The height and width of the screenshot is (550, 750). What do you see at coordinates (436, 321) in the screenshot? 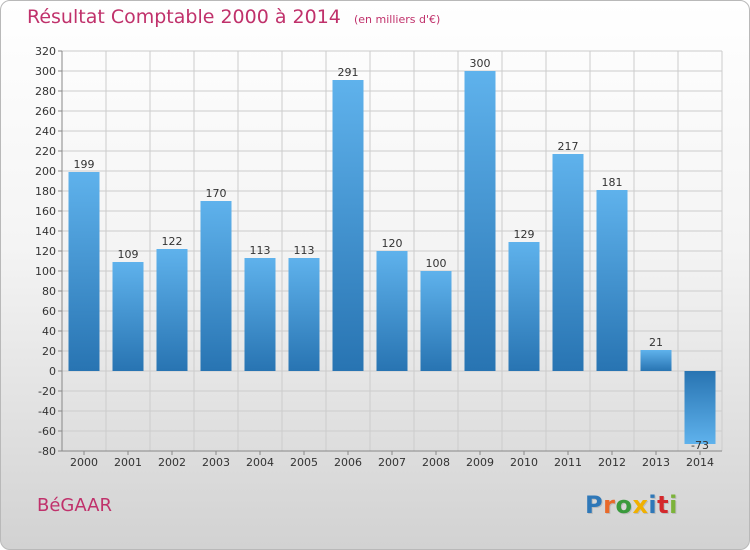
I see `bar-2008` at bounding box center [436, 321].